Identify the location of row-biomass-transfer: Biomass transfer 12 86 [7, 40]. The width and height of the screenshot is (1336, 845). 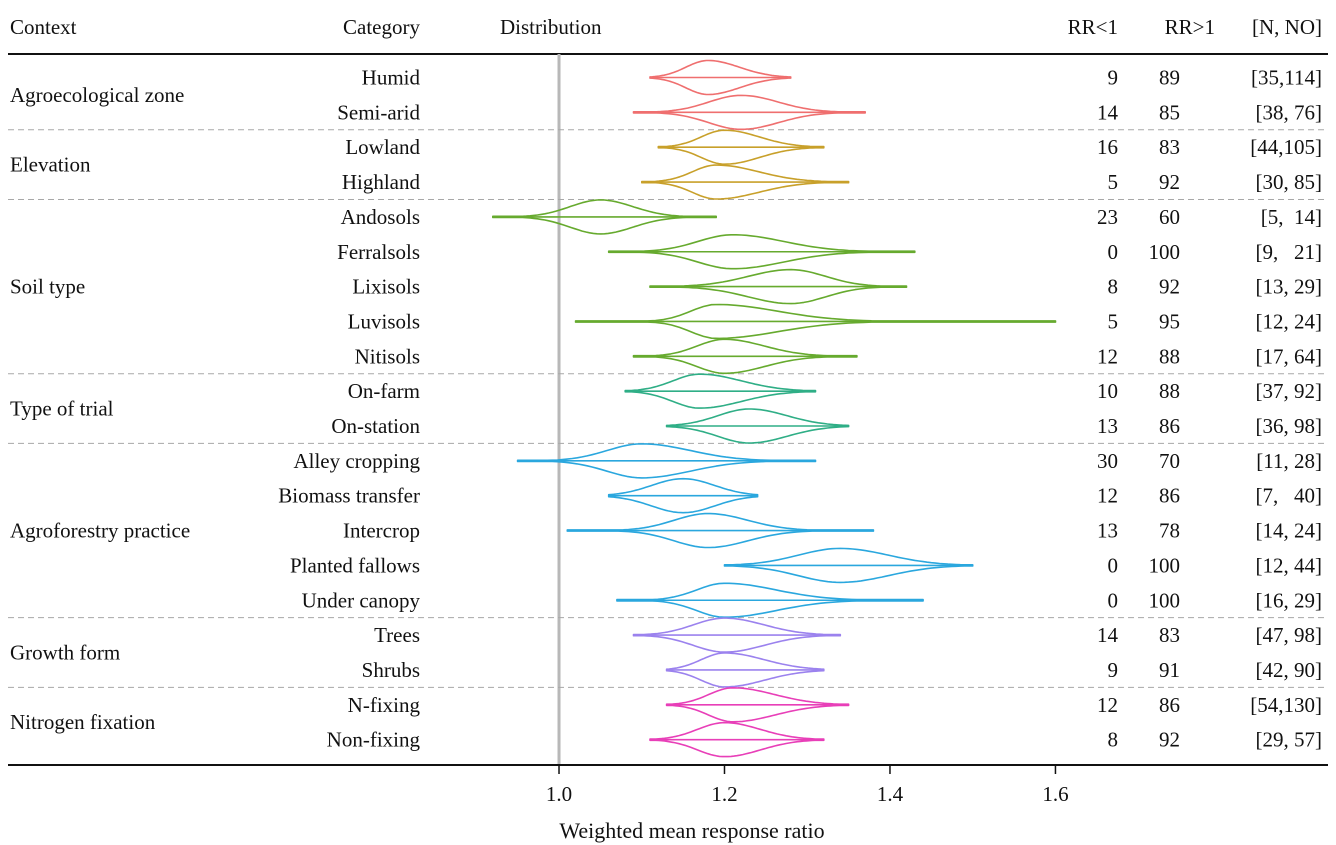
(800, 496).